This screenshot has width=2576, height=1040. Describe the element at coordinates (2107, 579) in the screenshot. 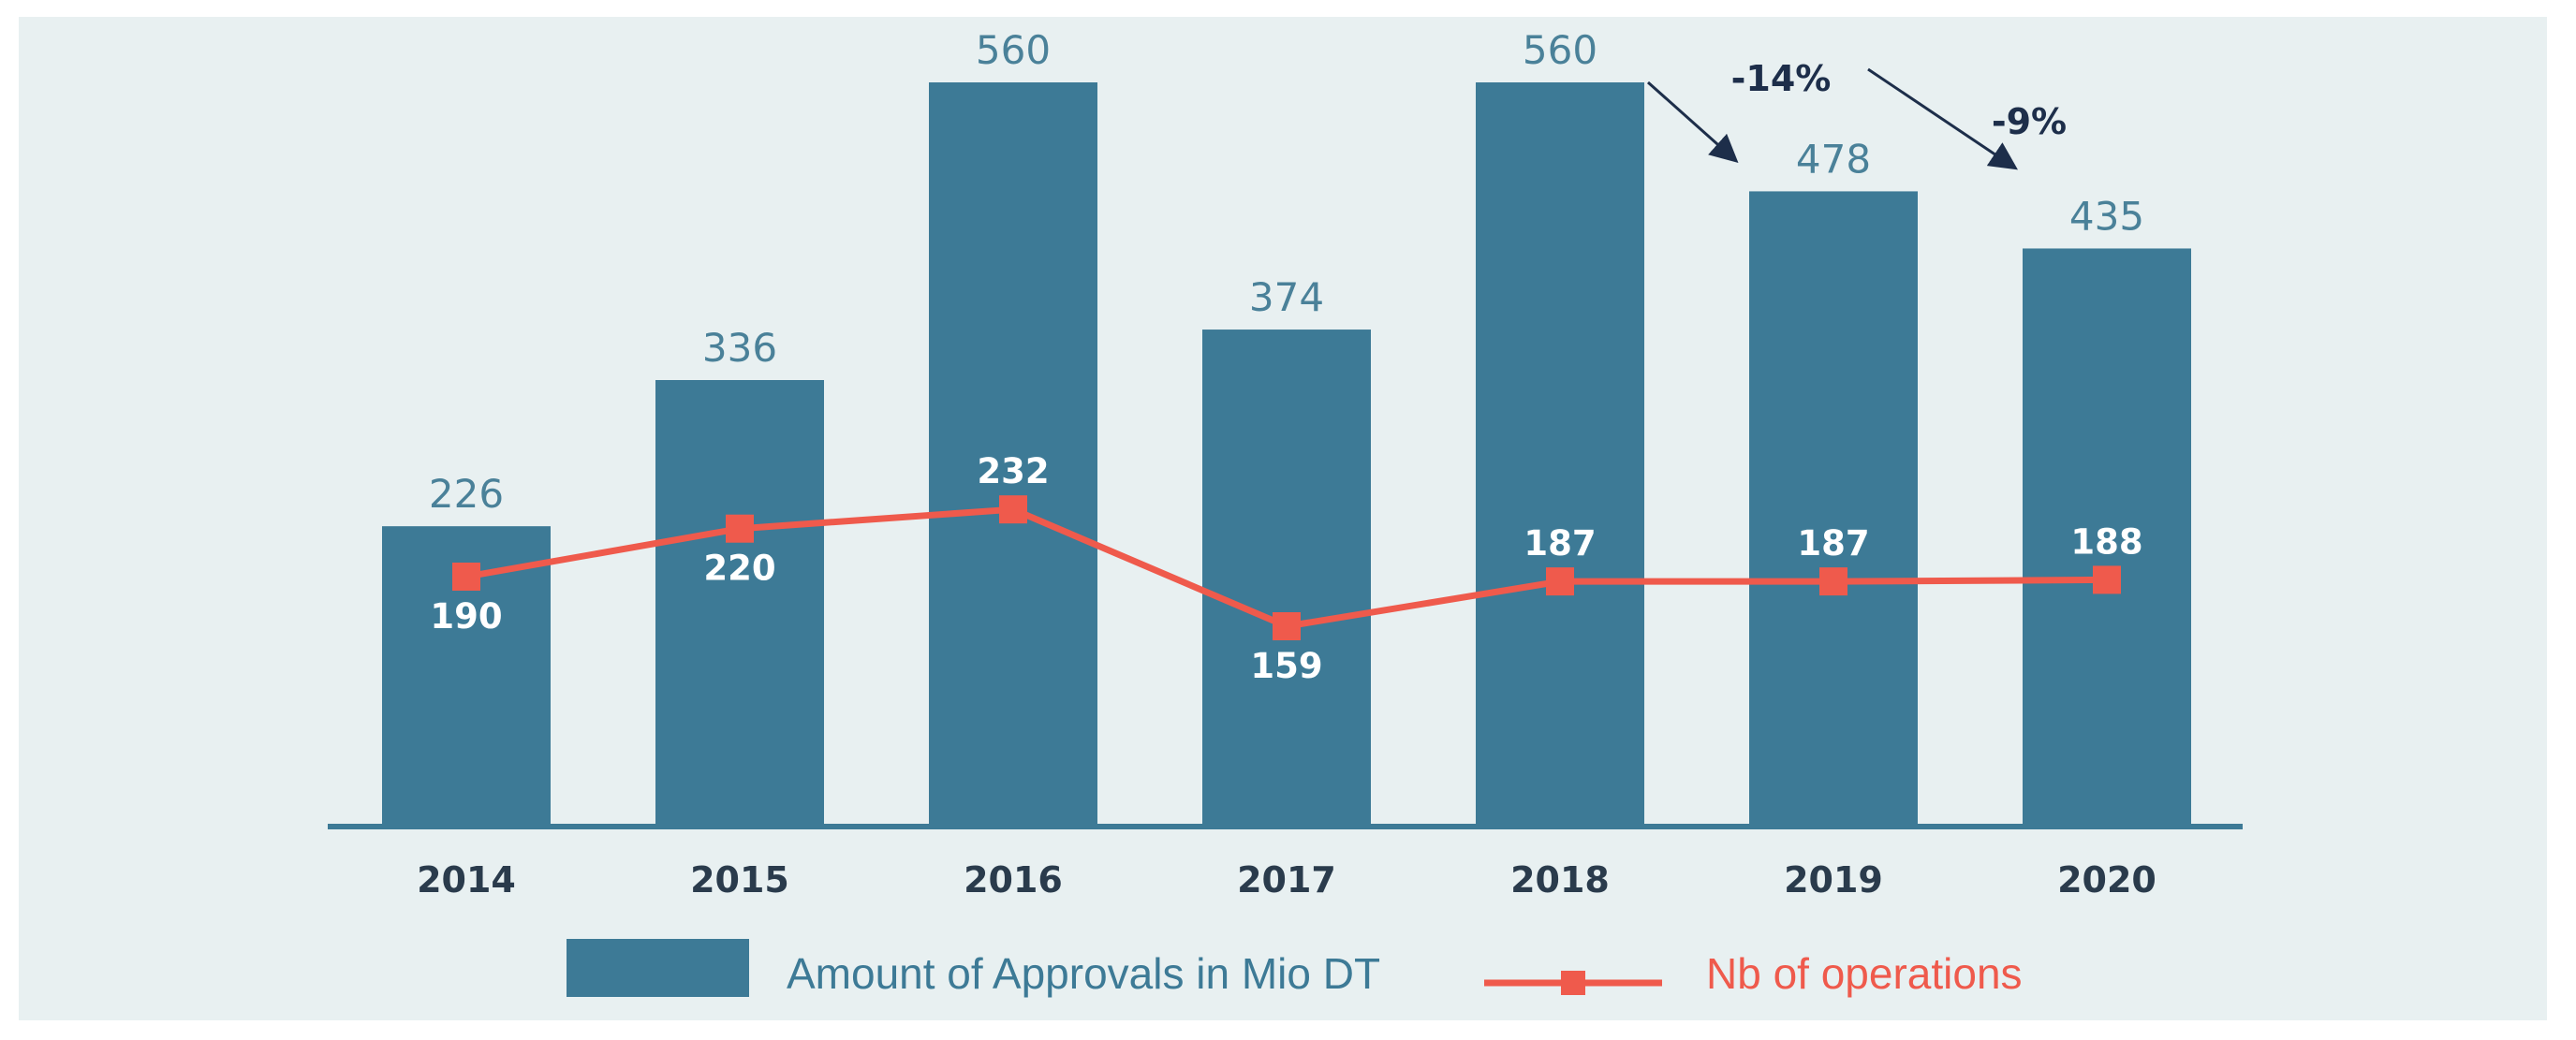

I see `operations-marker-2020` at that location.